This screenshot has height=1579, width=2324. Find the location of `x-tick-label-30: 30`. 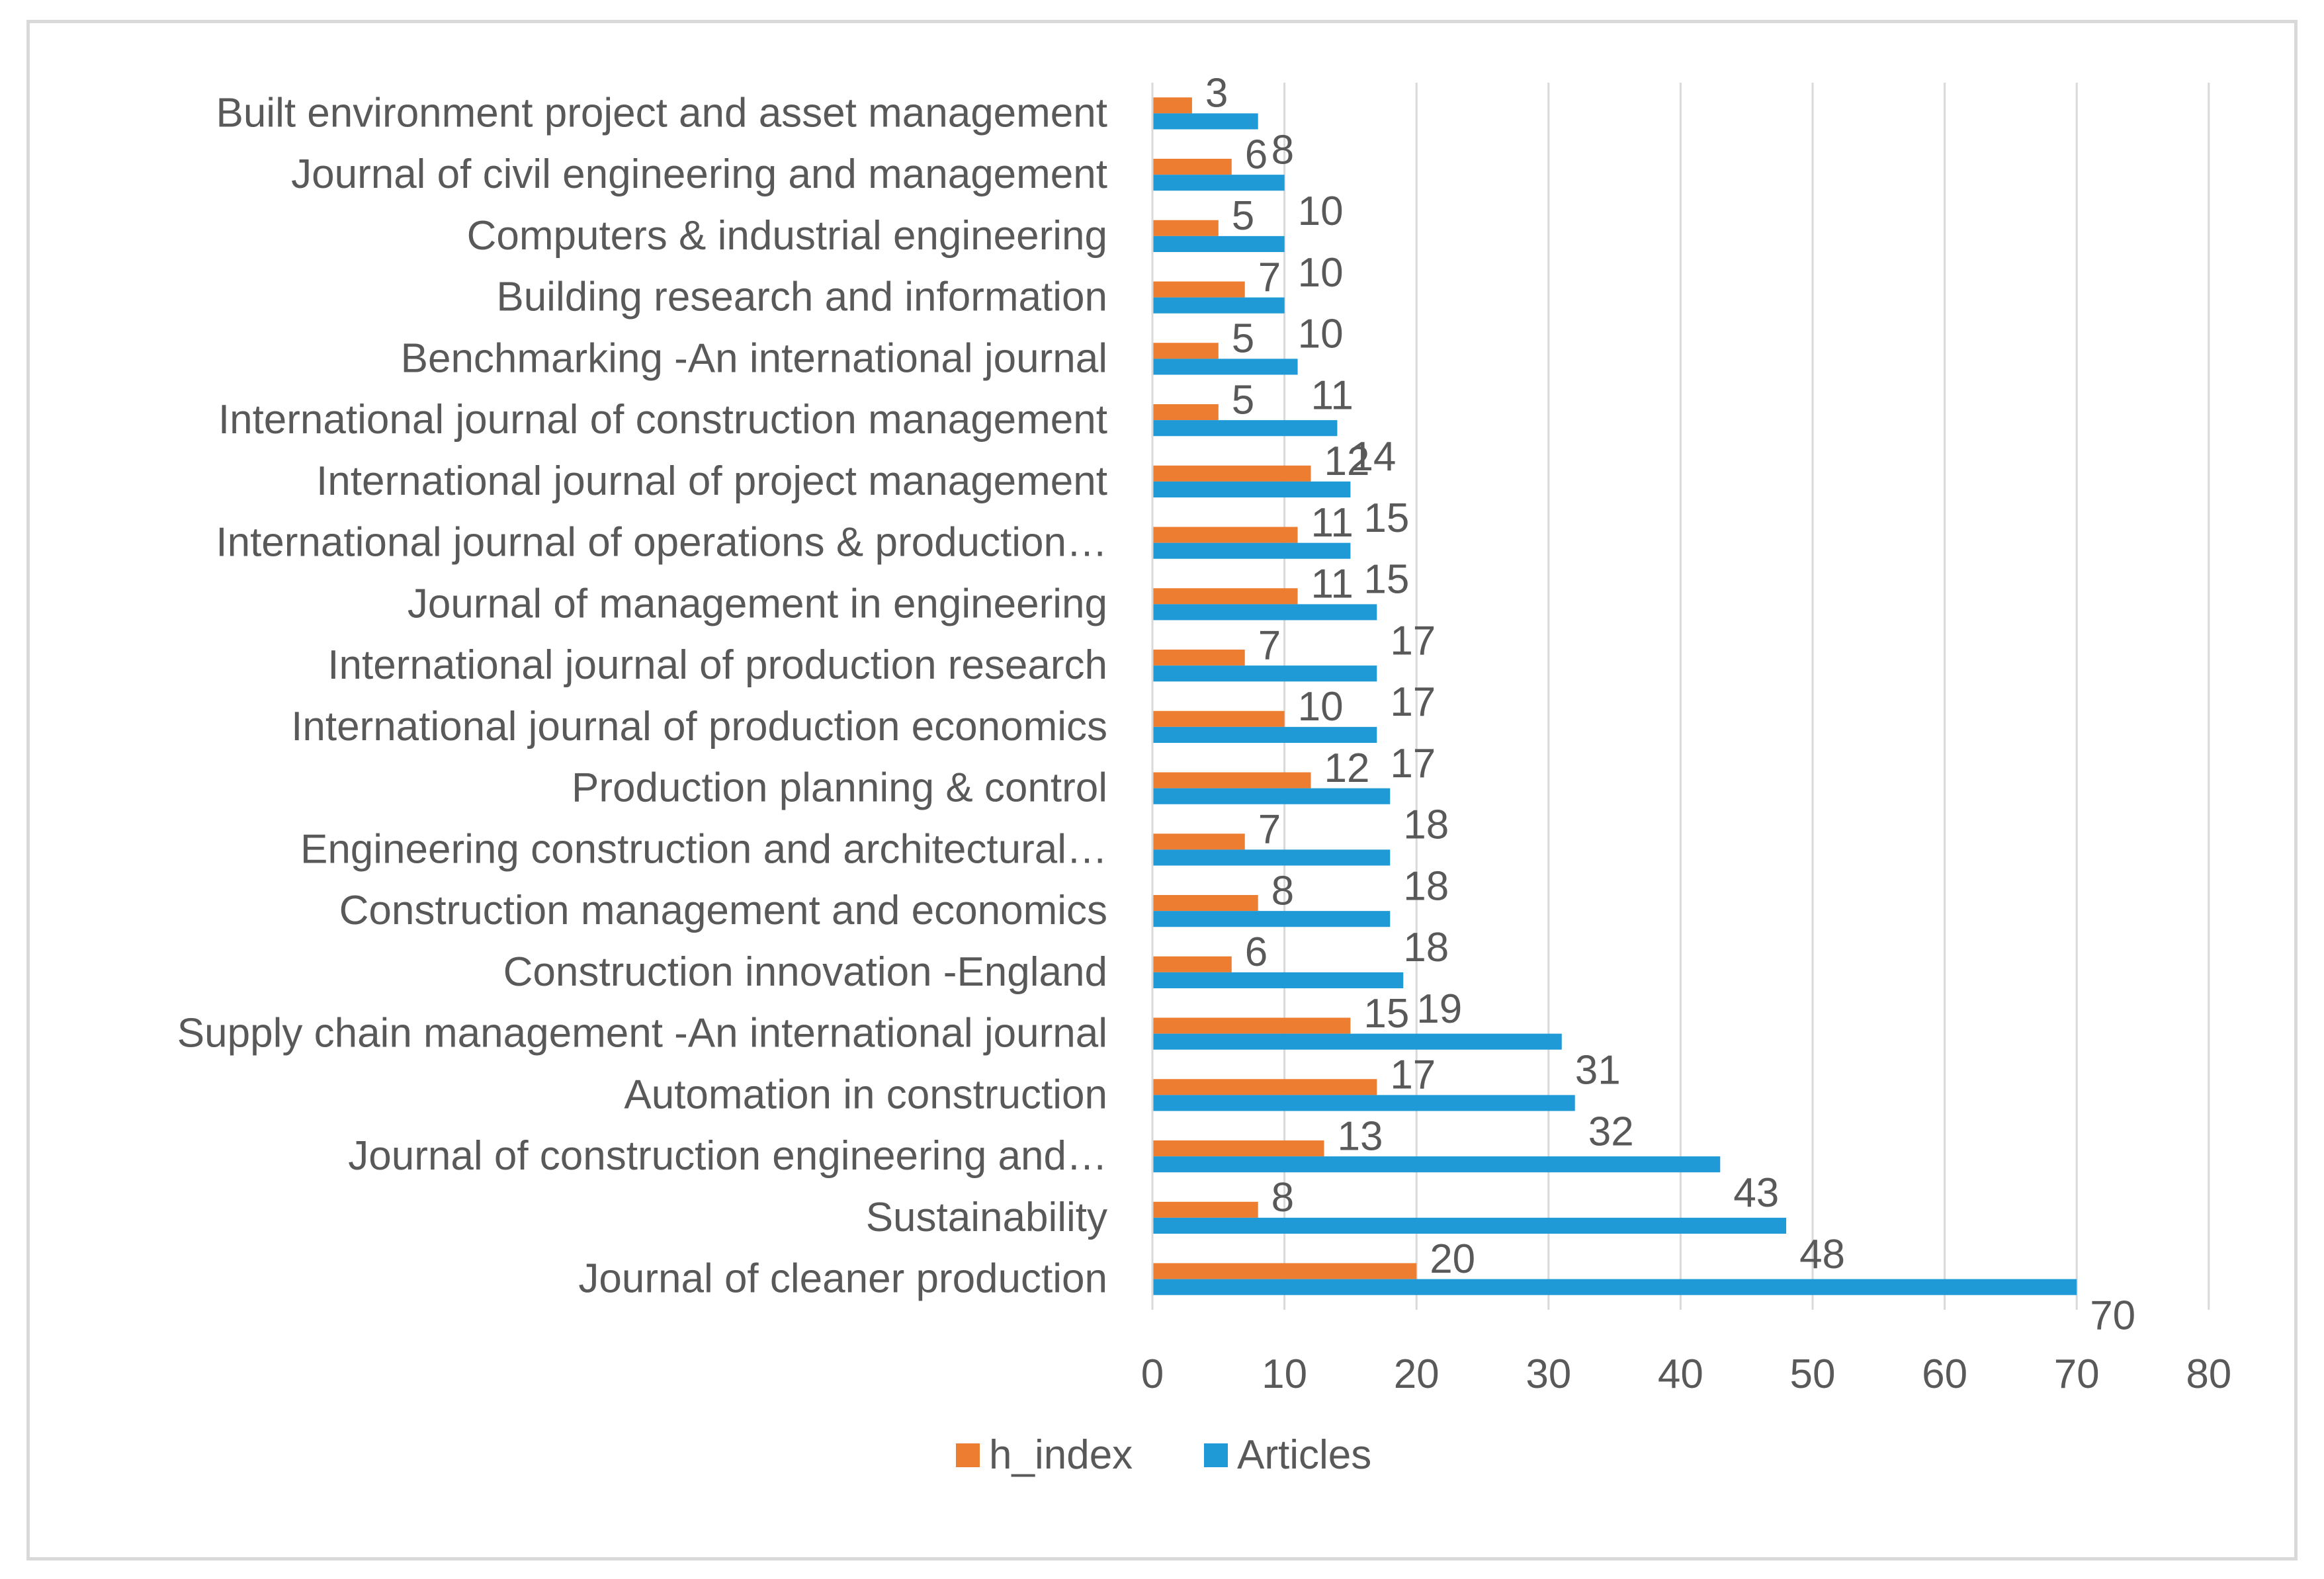

x-tick-label-30: 30 is located at coordinates (1548, 1374).